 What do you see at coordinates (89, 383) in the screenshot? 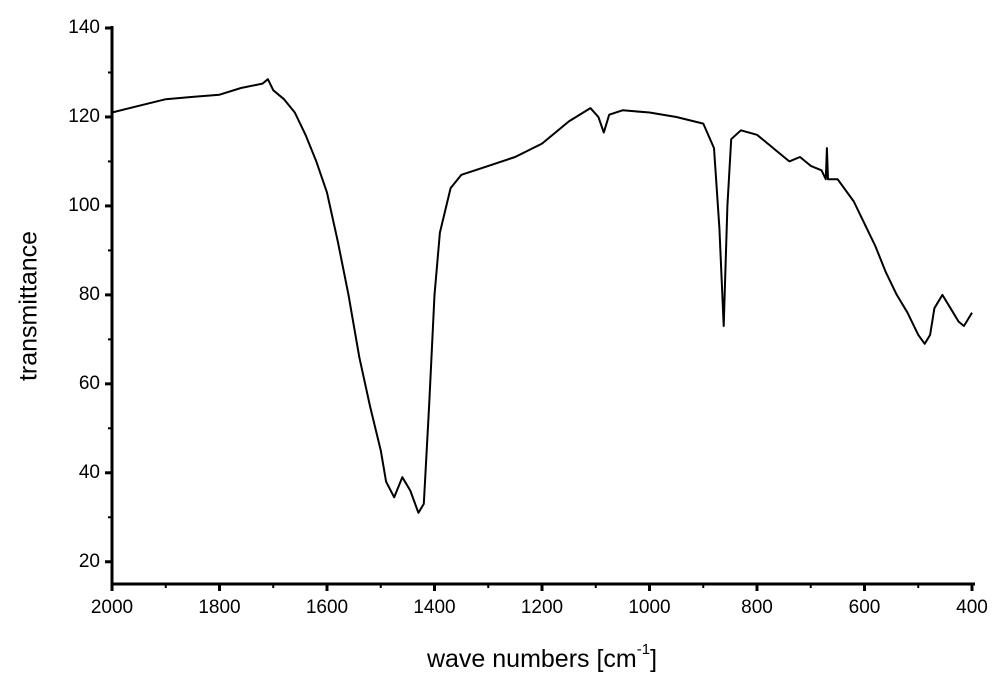
I see `y-tick-label: 60` at bounding box center [89, 383].